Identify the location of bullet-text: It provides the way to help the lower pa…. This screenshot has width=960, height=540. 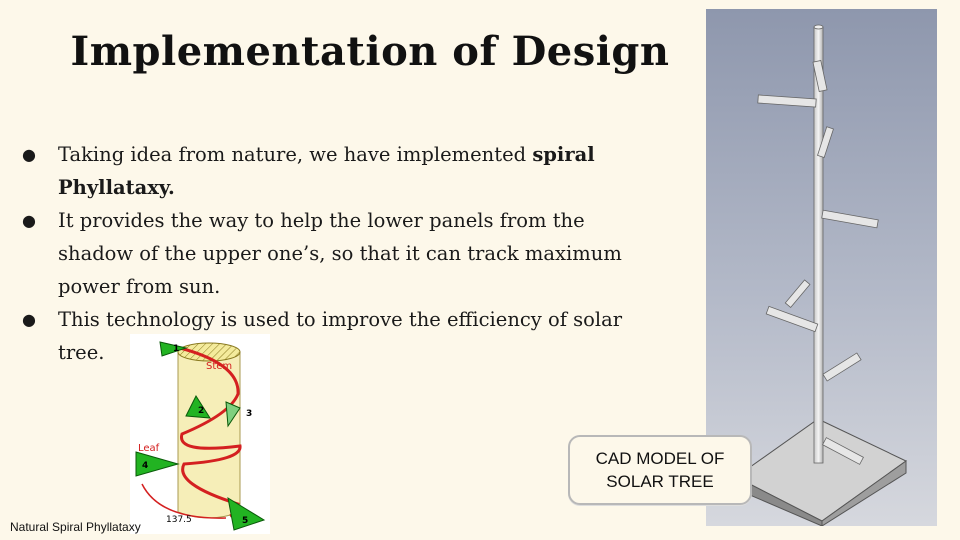
(340, 253).